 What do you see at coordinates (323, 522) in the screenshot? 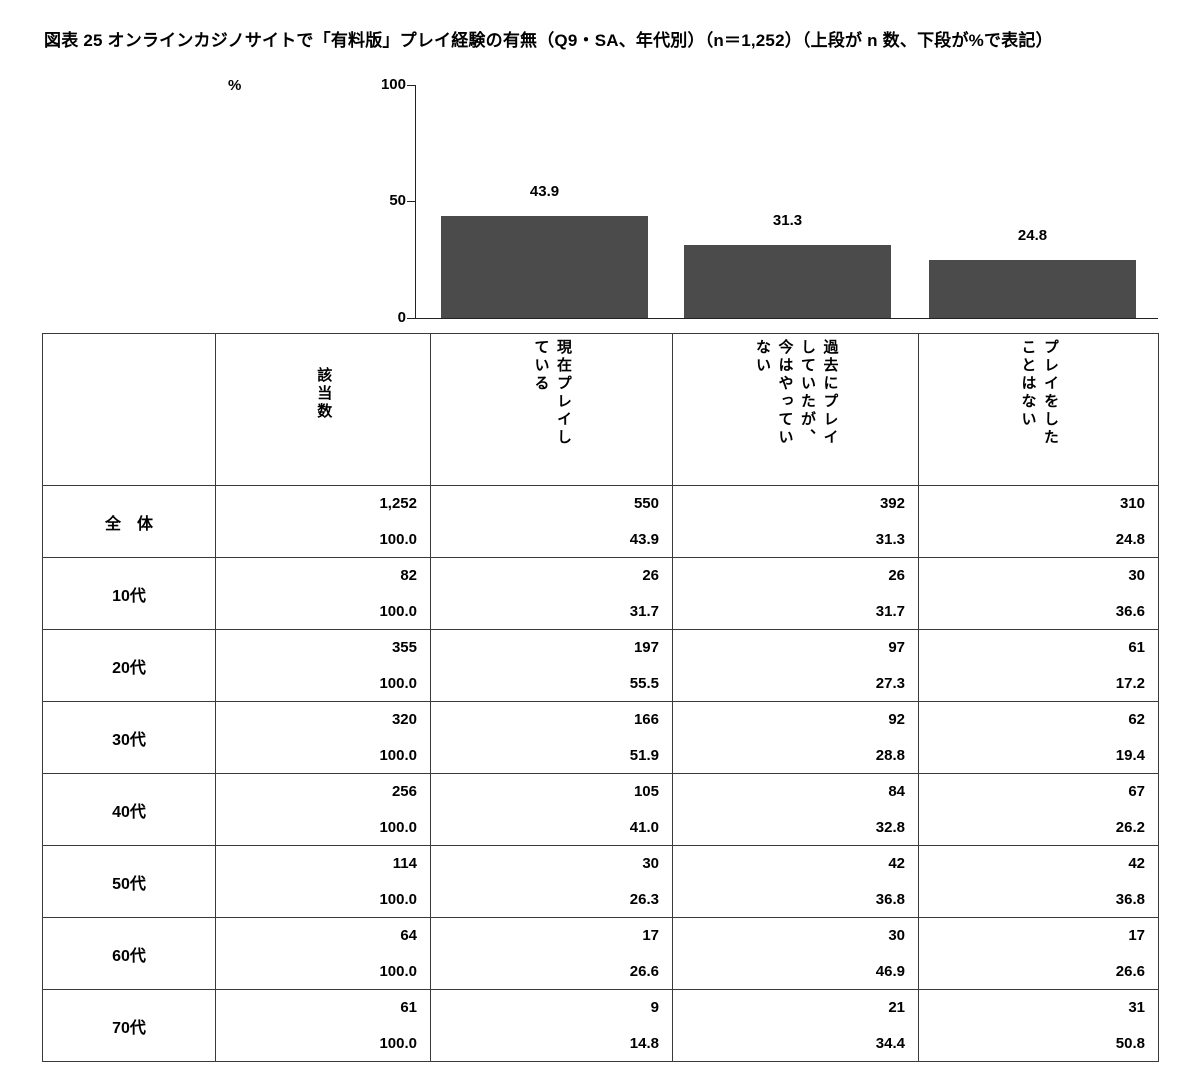
I see `table-cell: 1,252 100.0` at bounding box center [323, 522].